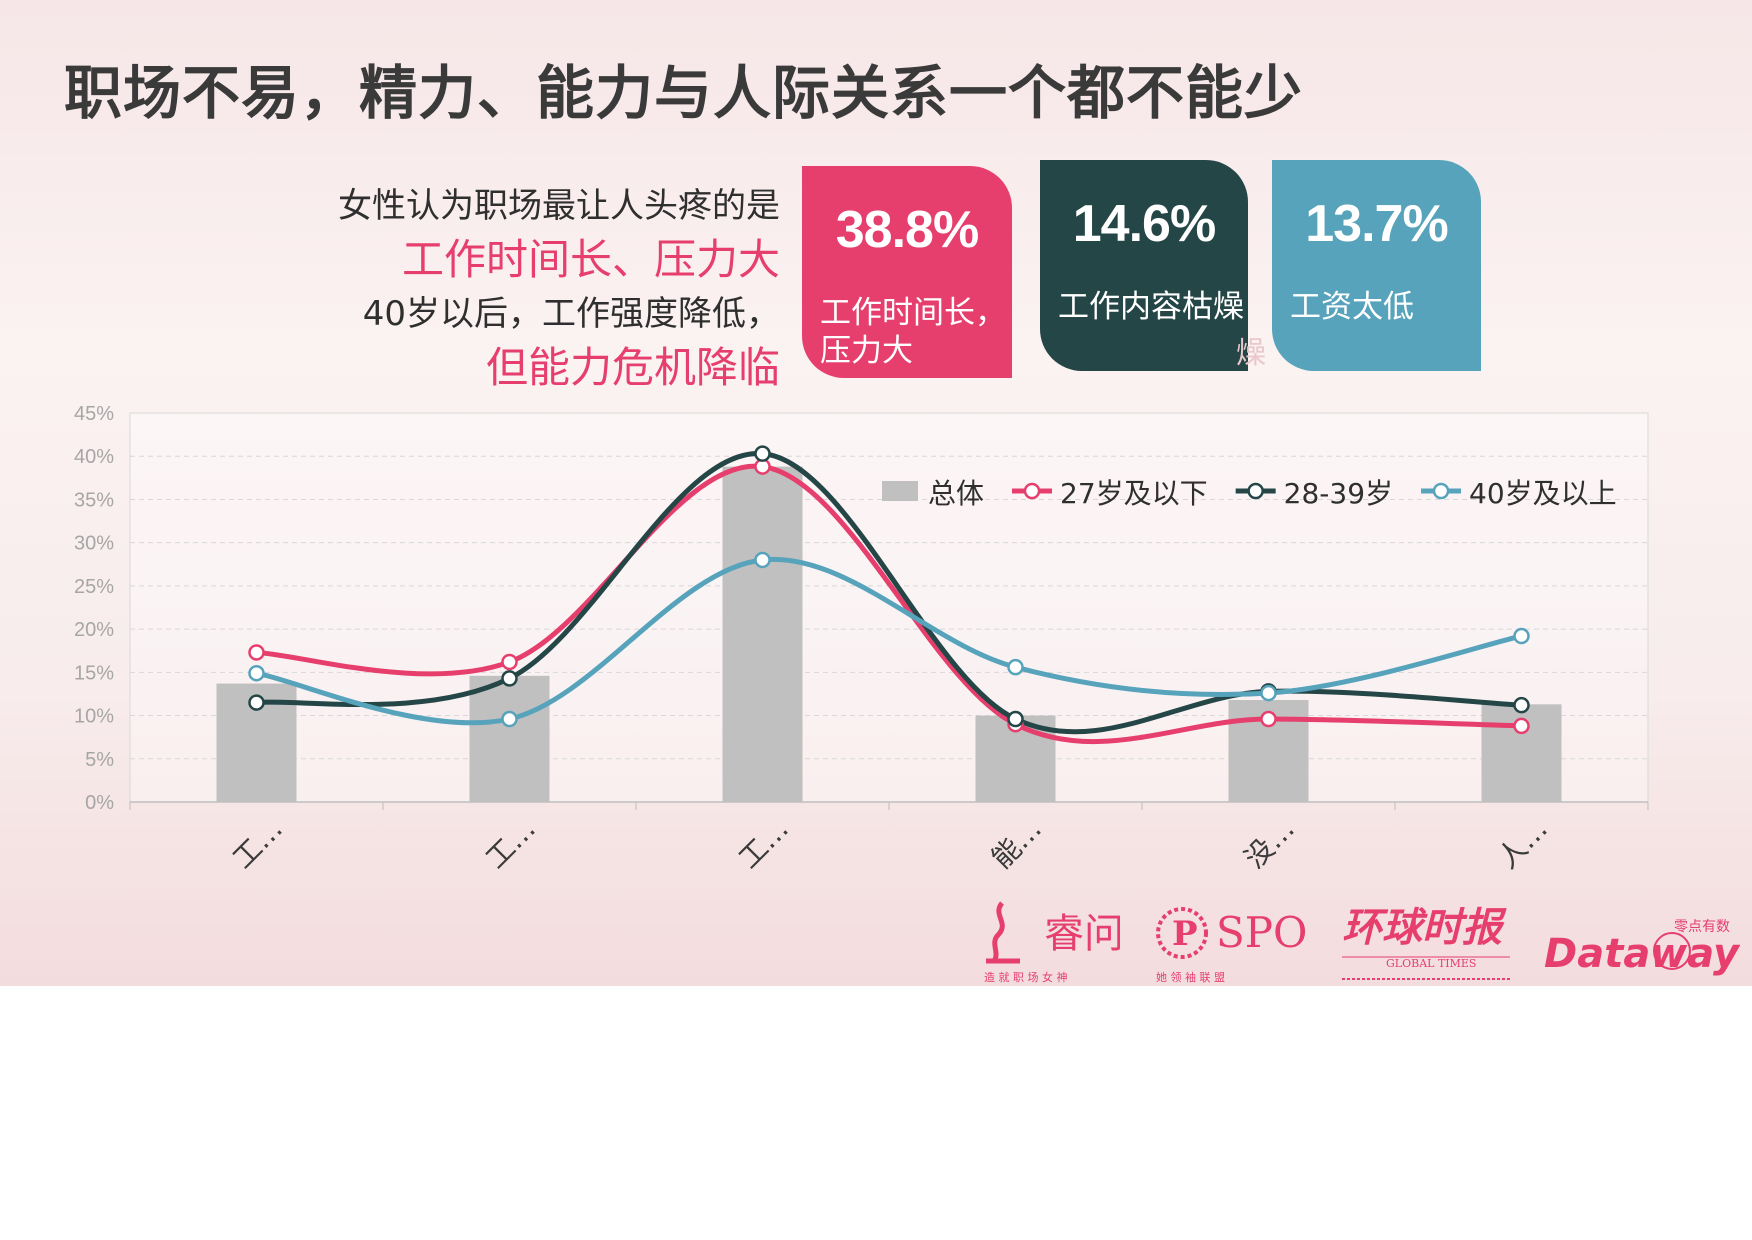  What do you see at coordinates (94, 587) in the screenshot?
I see `y-tick-label: 25%` at bounding box center [94, 587].